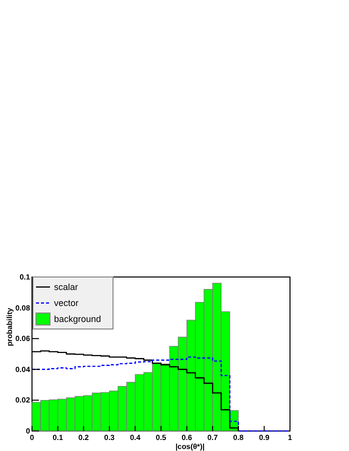 The height and width of the screenshot is (451, 349). Describe the element at coordinates (66, 287) in the screenshot. I see `legend-label: scalar` at that location.